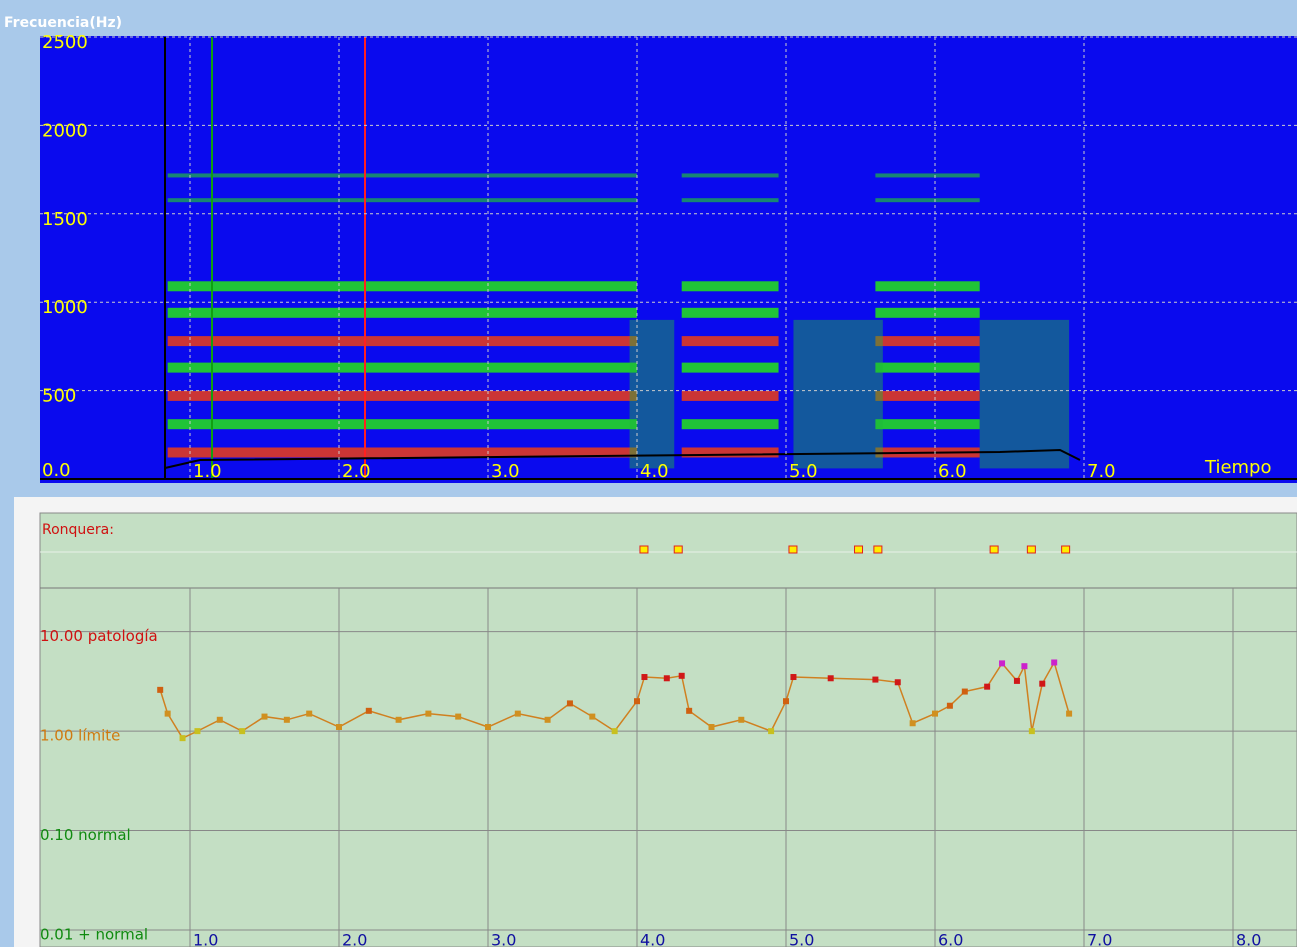 The width and height of the screenshot is (1297, 947). I want to click on pitch-line, so click(622, 458).